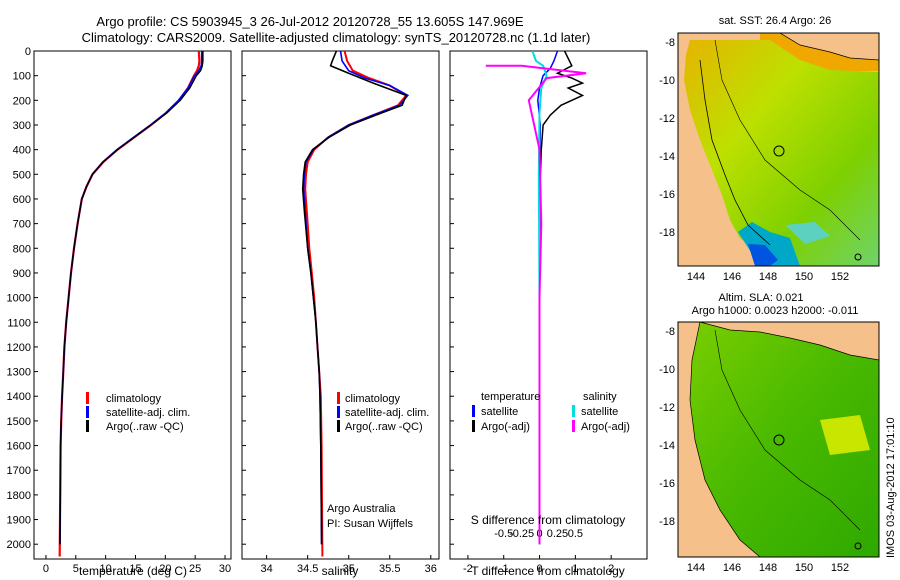 This screenshot has width=900, height=580. What do you see at coordinates (22, 151) in the screenshot?
I see `depth-tick-label: 400` at bounding box center [22, 151].